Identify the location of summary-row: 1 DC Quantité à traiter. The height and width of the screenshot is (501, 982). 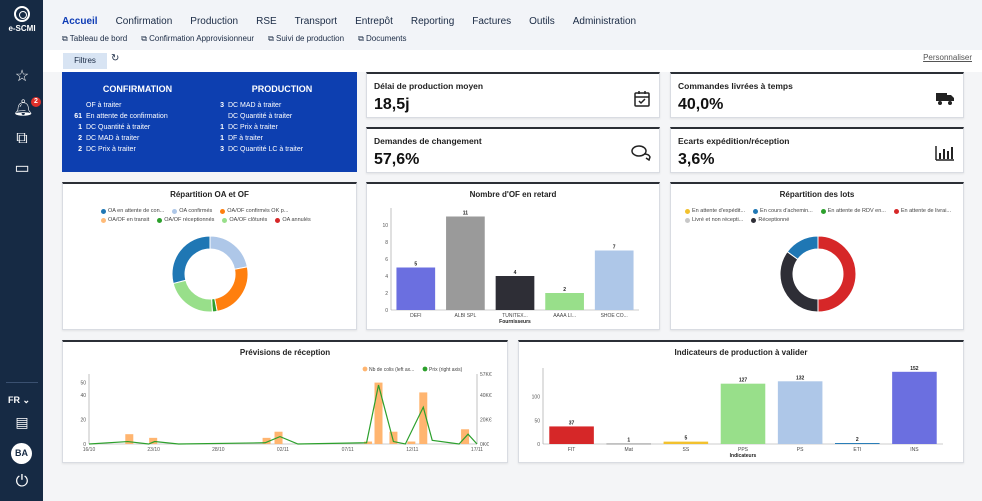
(114, 127).